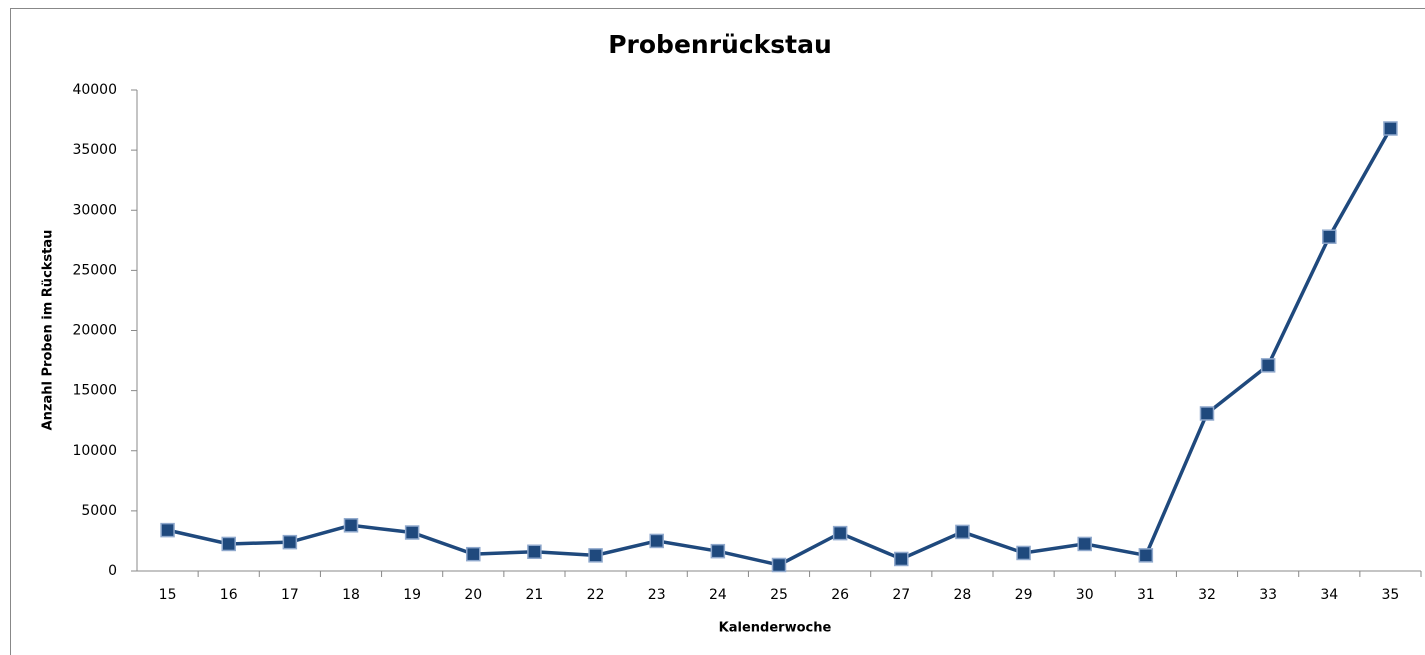 Image resolution: width=1425 pixels, height=655 pixels. Describe the element at coordinates (99, 511) in the screenshot. I see `y-tick-label: 5000` at that location.